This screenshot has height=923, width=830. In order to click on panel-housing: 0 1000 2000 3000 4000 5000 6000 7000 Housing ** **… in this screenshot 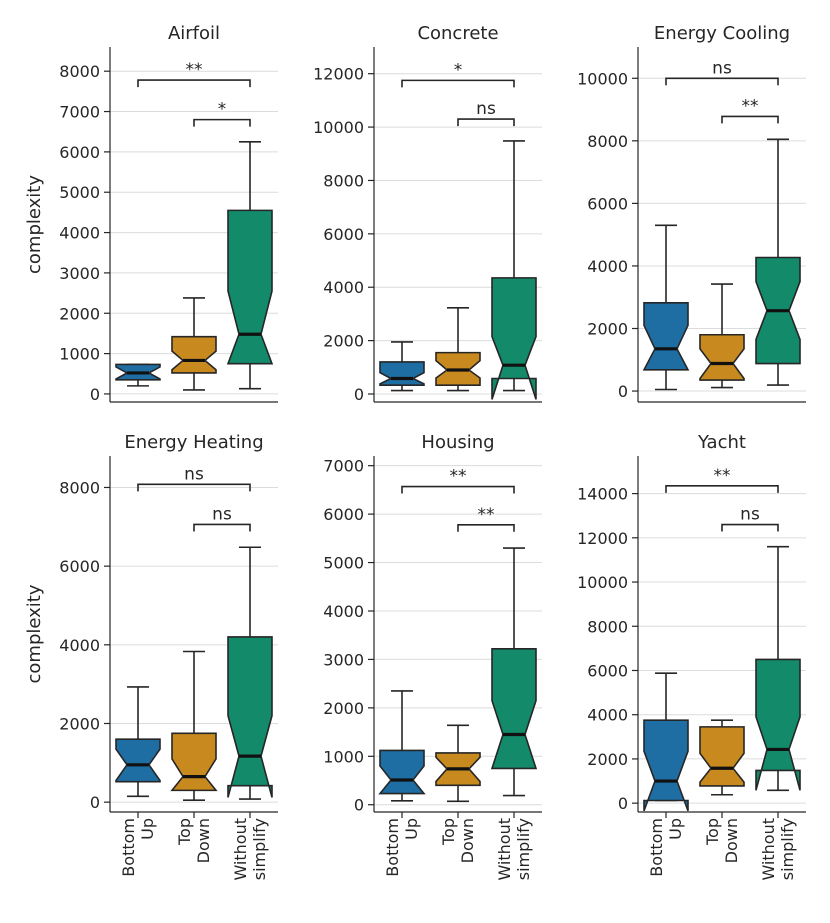, I will do `click(432, 656)`.